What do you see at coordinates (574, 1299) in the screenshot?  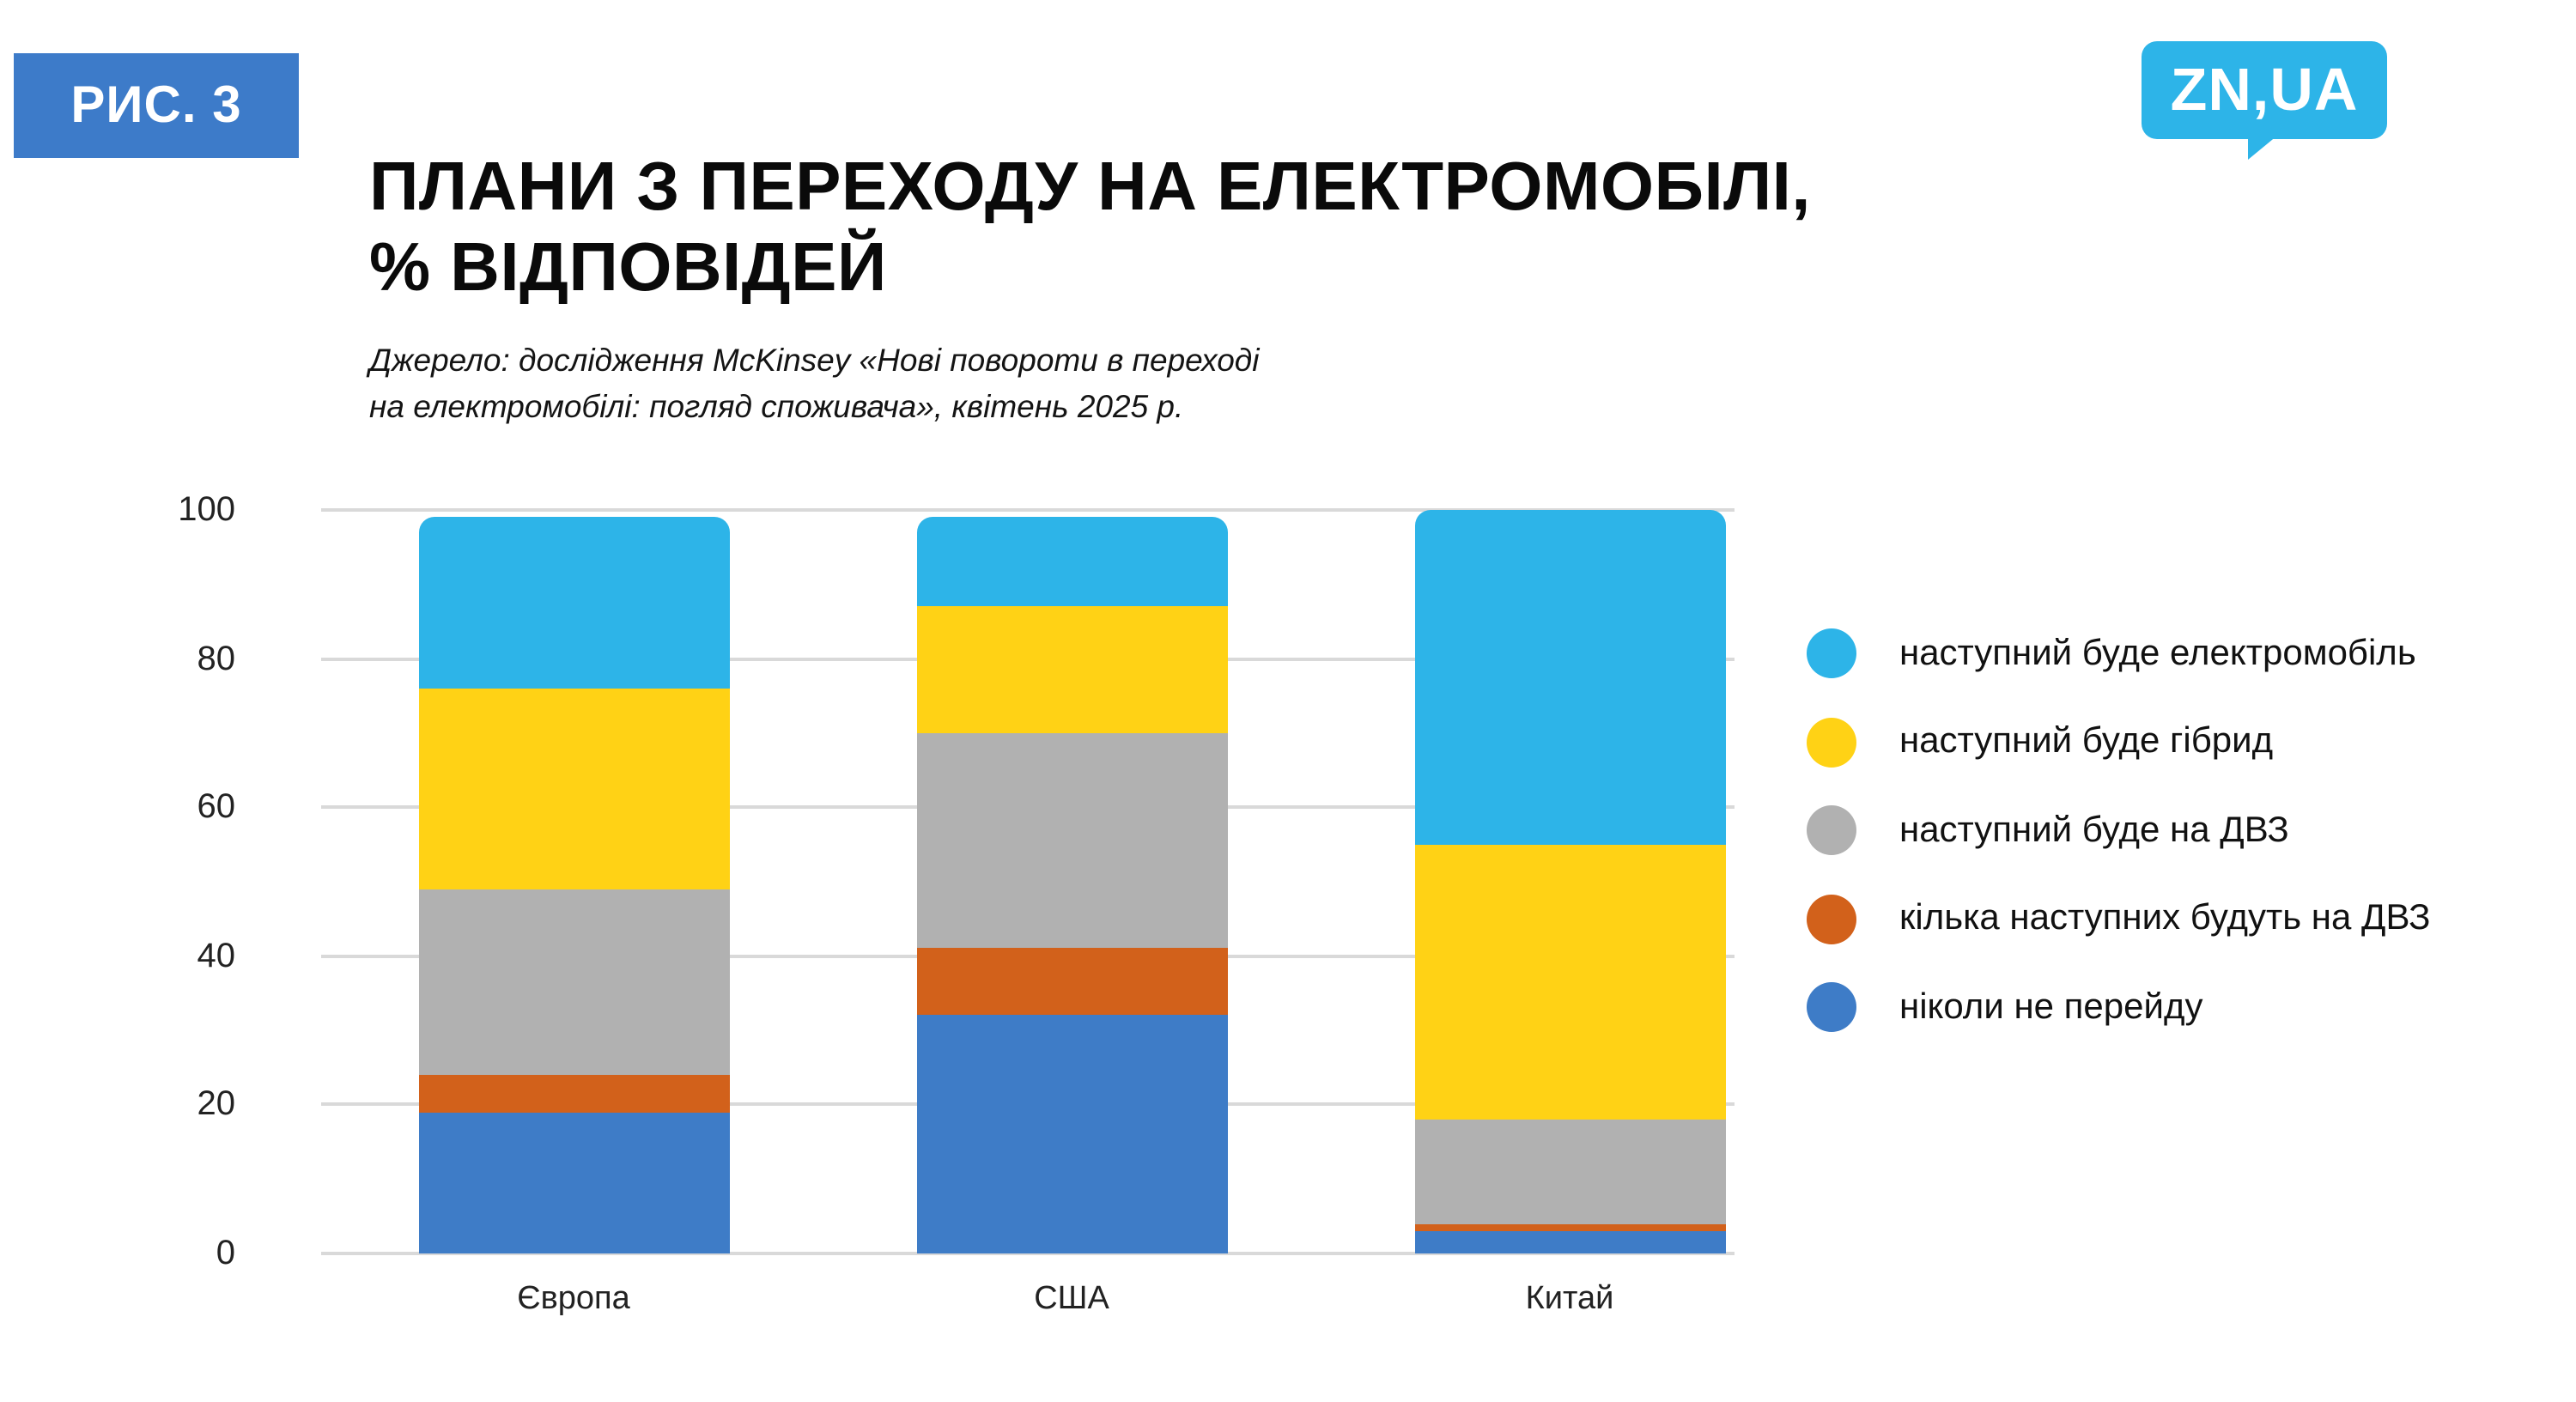 I see `x-category-label: Європа` at bounding box center [574, 1299].